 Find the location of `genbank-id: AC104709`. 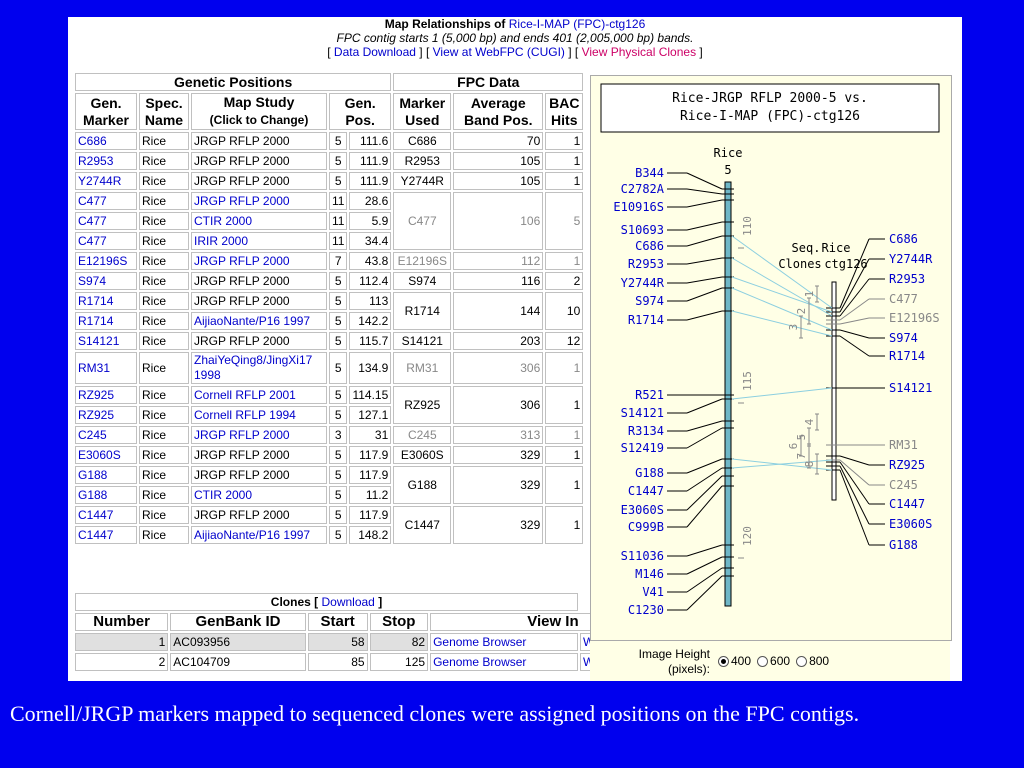

genbank-id: AC104709 is located at coordinates (238, 662).